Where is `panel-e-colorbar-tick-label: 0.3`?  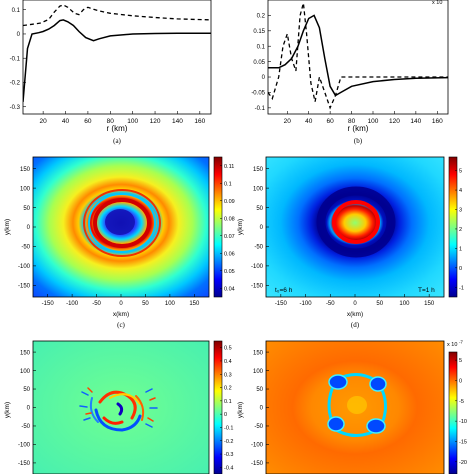
panel-e-colorbar-tick-label: 0.3 is located at coordinates (228, 375).